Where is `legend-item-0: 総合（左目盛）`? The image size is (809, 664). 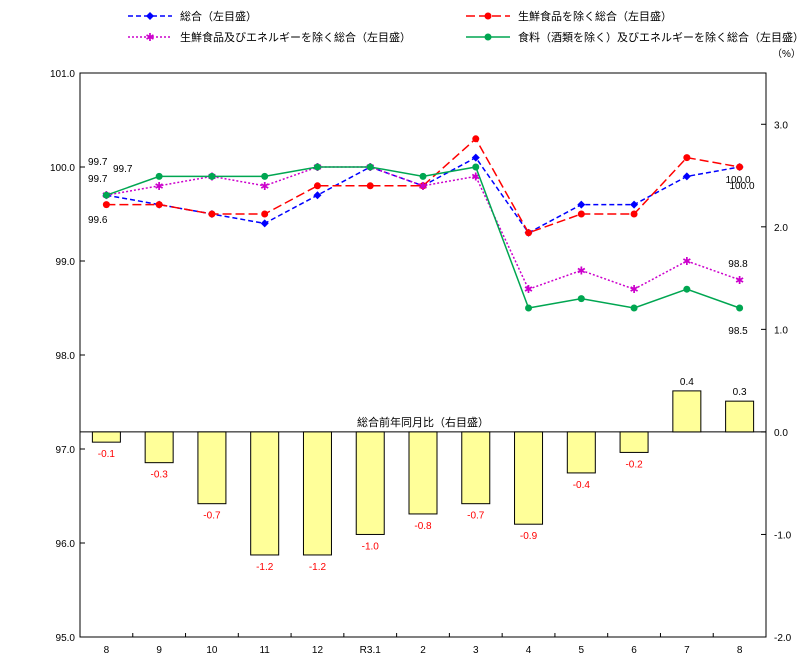
legend-item-0: 総合（左目盛） is located at coordinates (192, 16).